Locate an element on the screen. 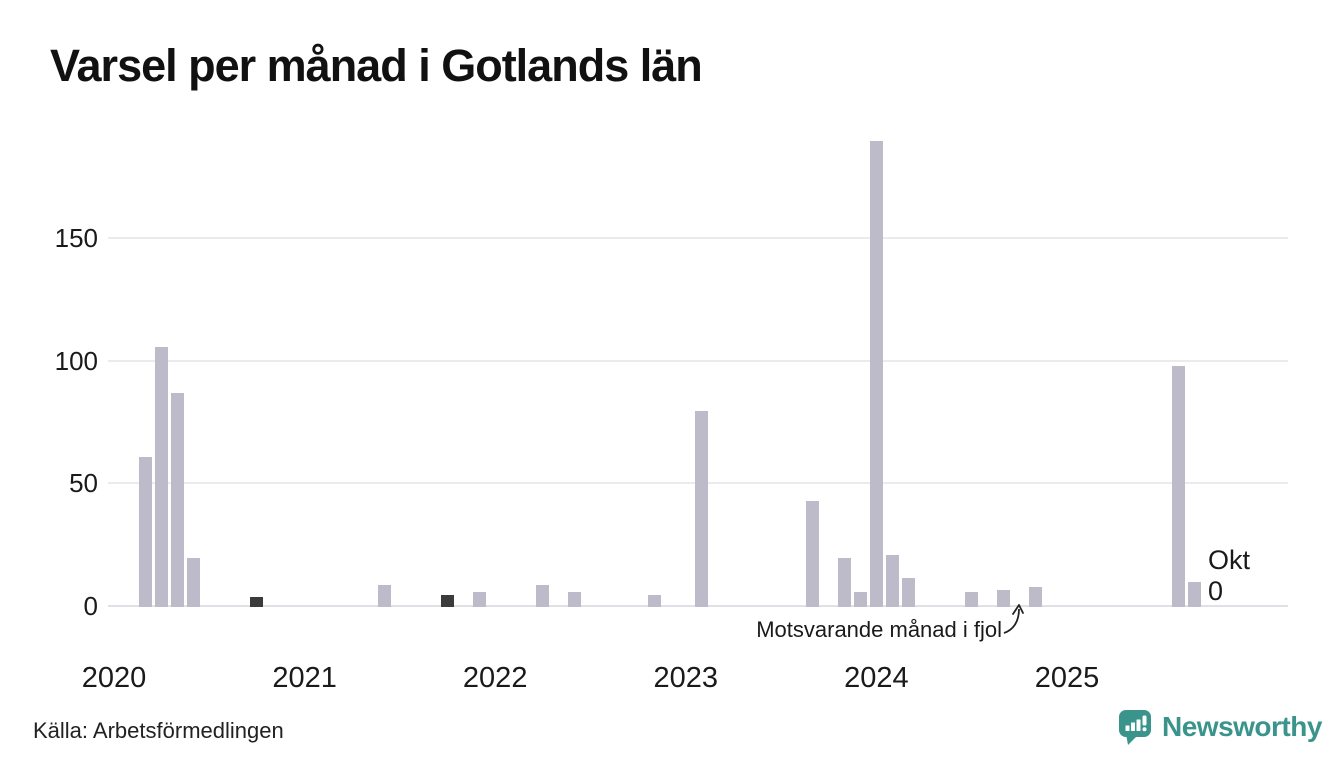 The height and width of the screenshot is (780, 1340). annotation-arrow-icon is located at coordinates (1013, 619).